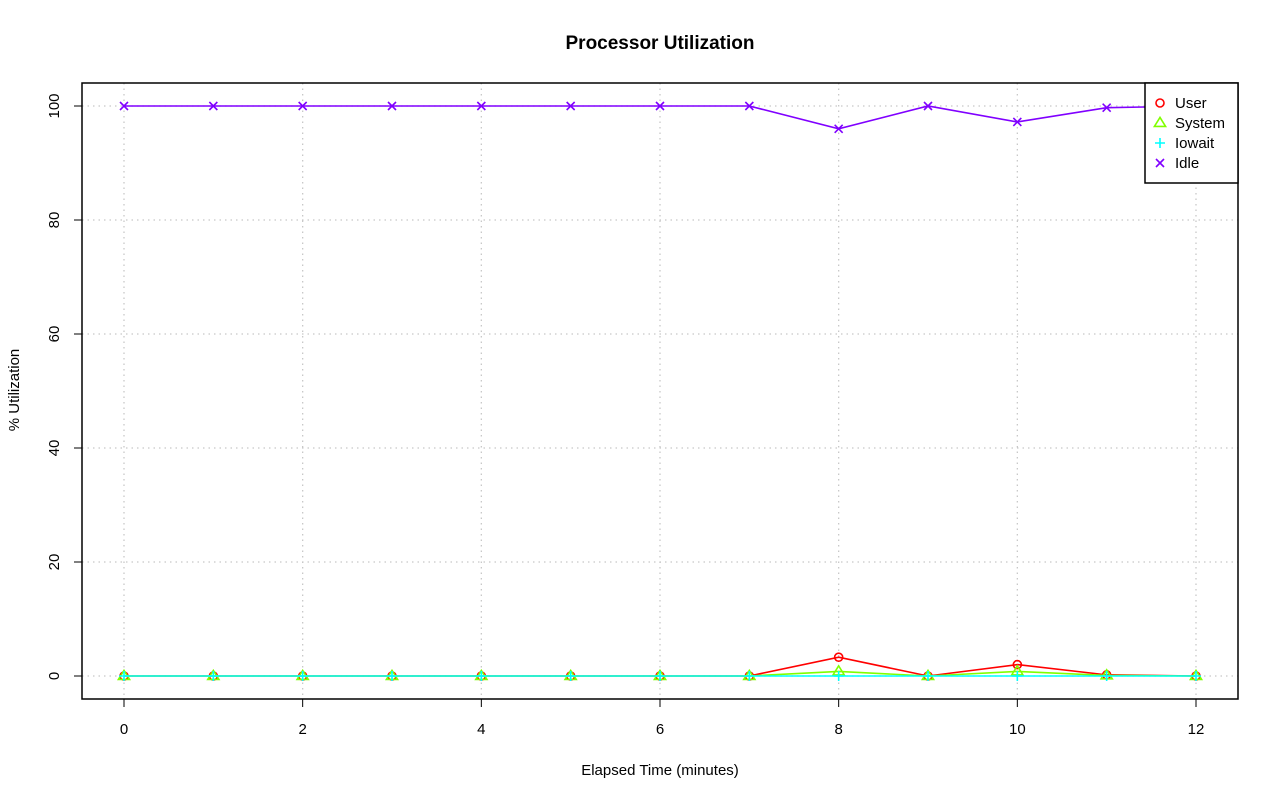 This screenshot has height=801, width=1280. I want to click on series-iowait, so click(660, 676).